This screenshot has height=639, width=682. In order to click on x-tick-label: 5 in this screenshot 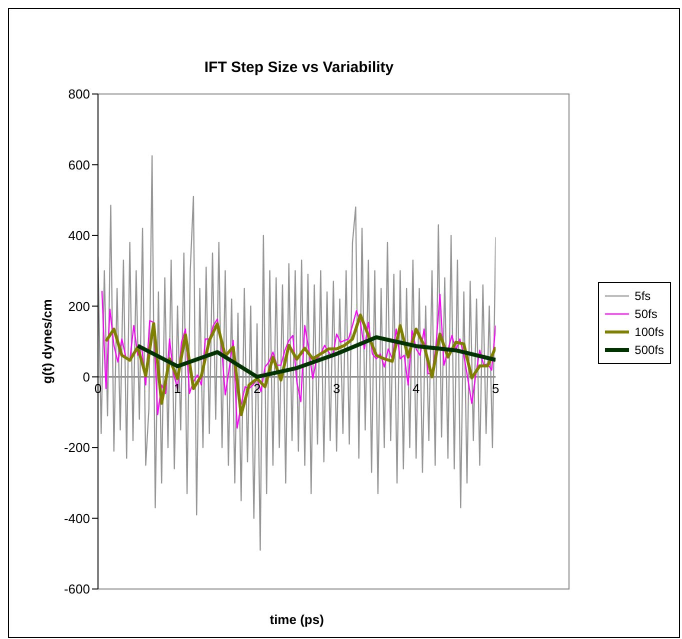, I will do `click(496, 388)`.